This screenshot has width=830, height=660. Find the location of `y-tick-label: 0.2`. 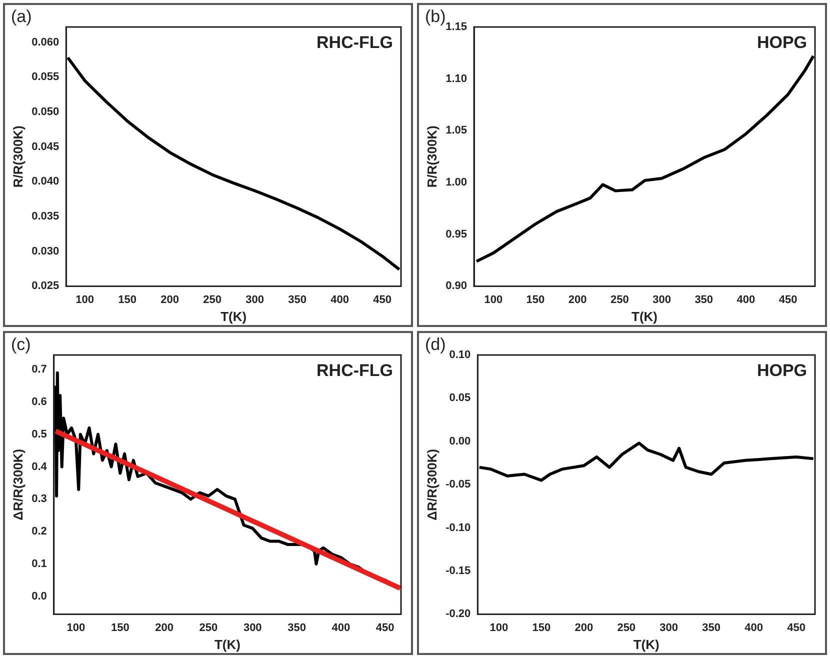

y-tick-label: 0.2 is located at coordinates (39, 532).